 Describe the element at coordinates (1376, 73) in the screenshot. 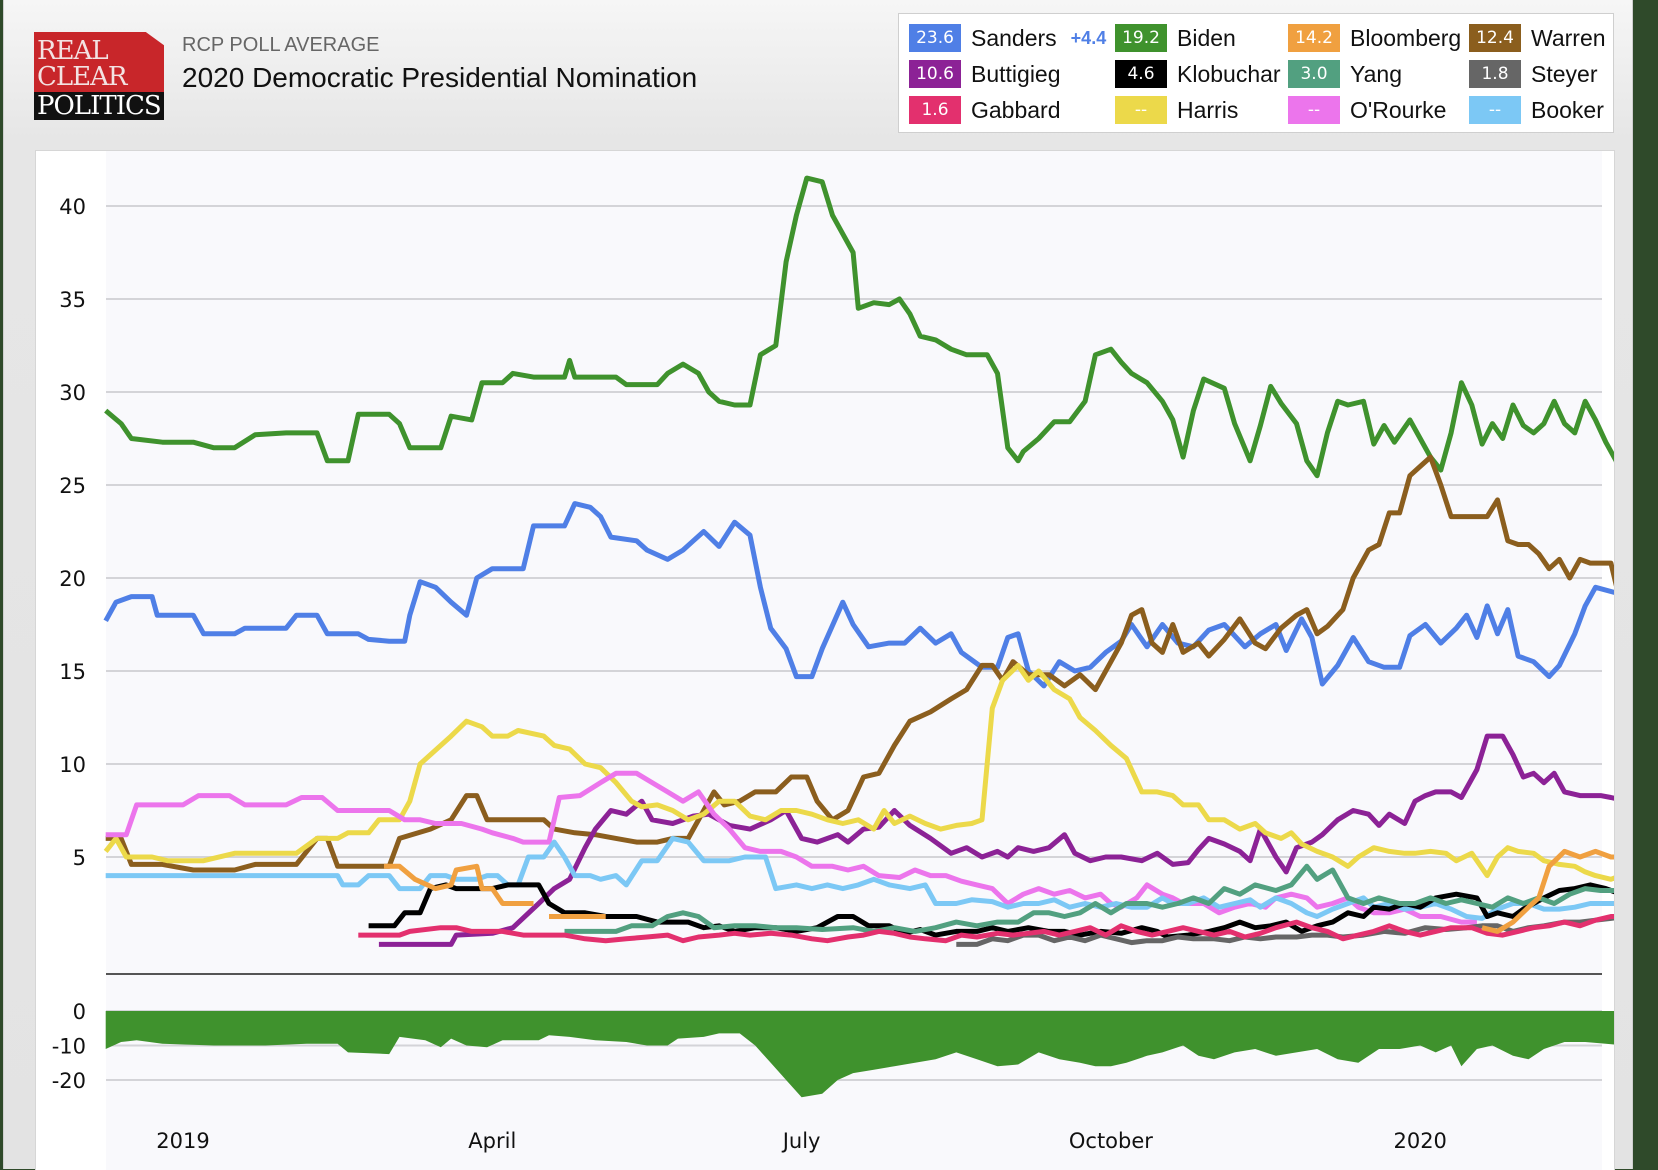

I see `legend-label: Yang` at that location.